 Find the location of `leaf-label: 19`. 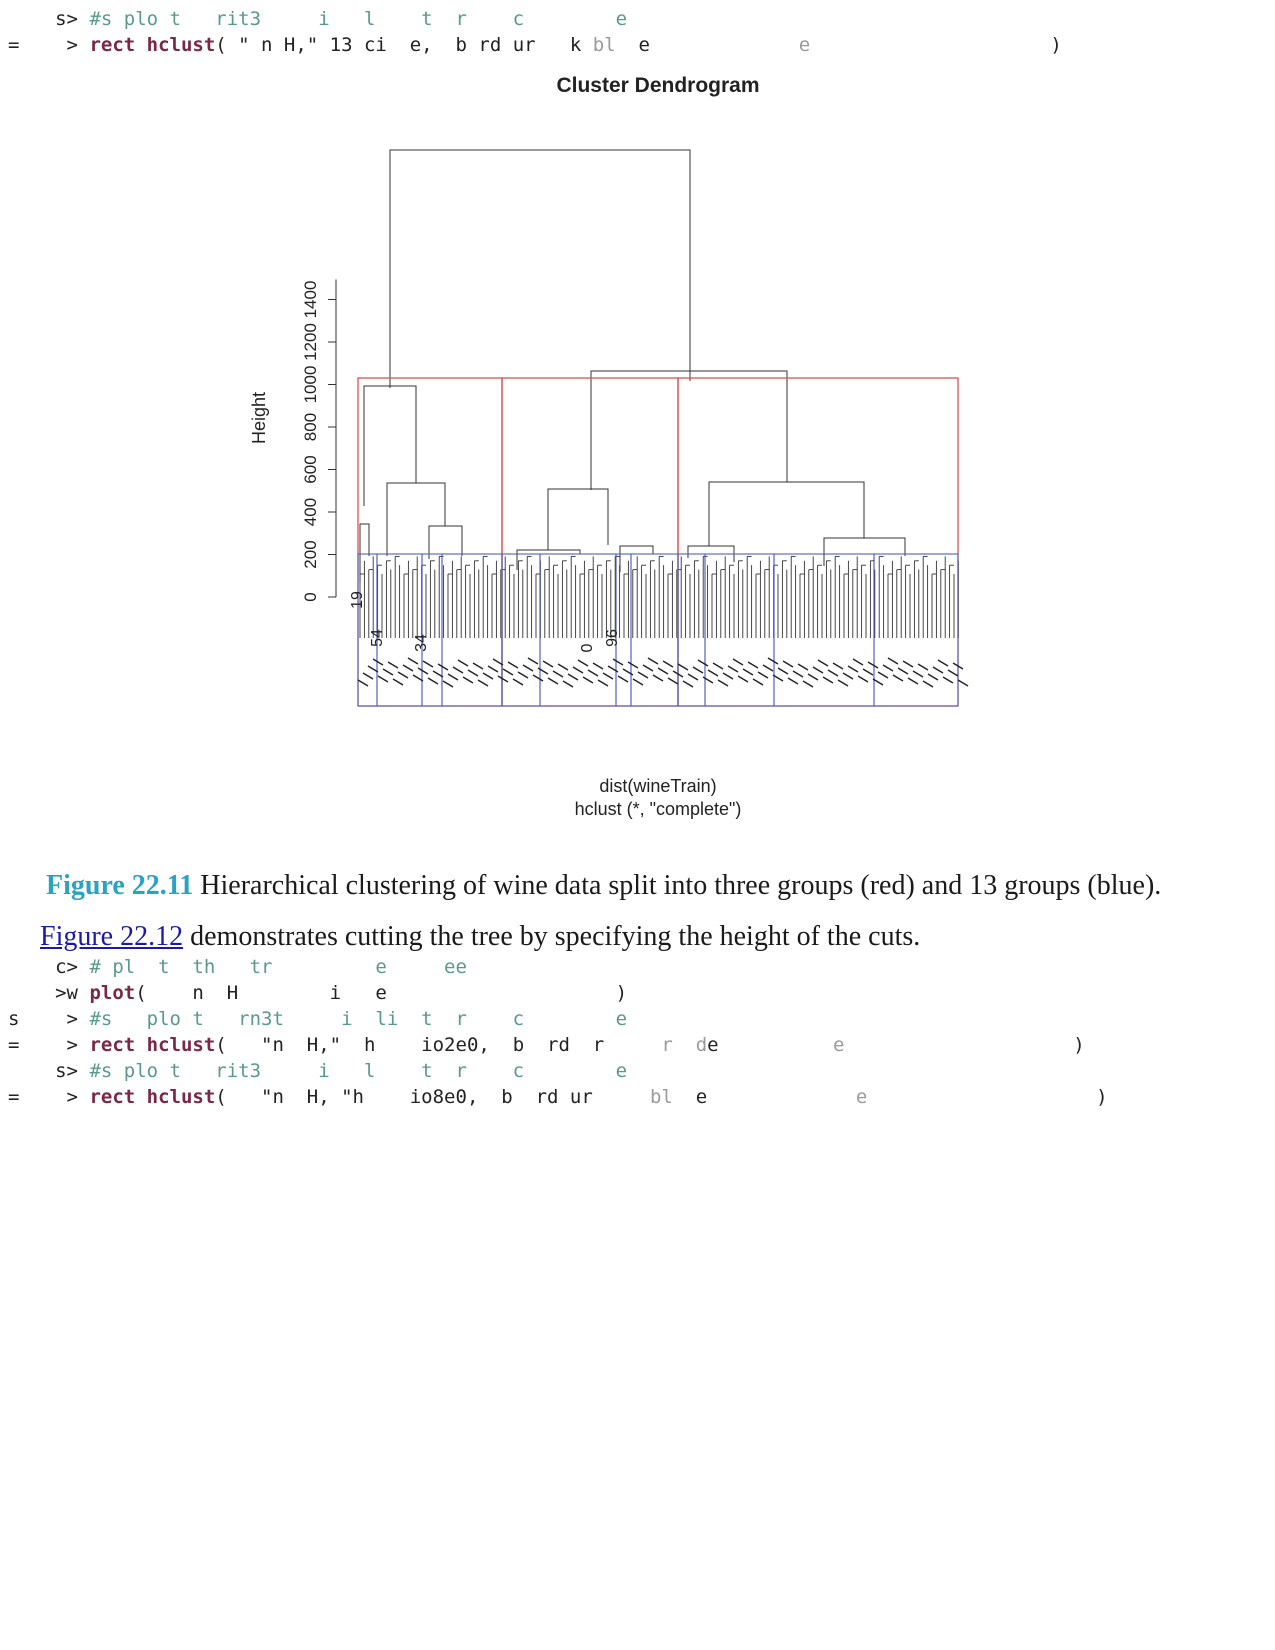

leaf-label: 19 is located at coordinates (357, 600).